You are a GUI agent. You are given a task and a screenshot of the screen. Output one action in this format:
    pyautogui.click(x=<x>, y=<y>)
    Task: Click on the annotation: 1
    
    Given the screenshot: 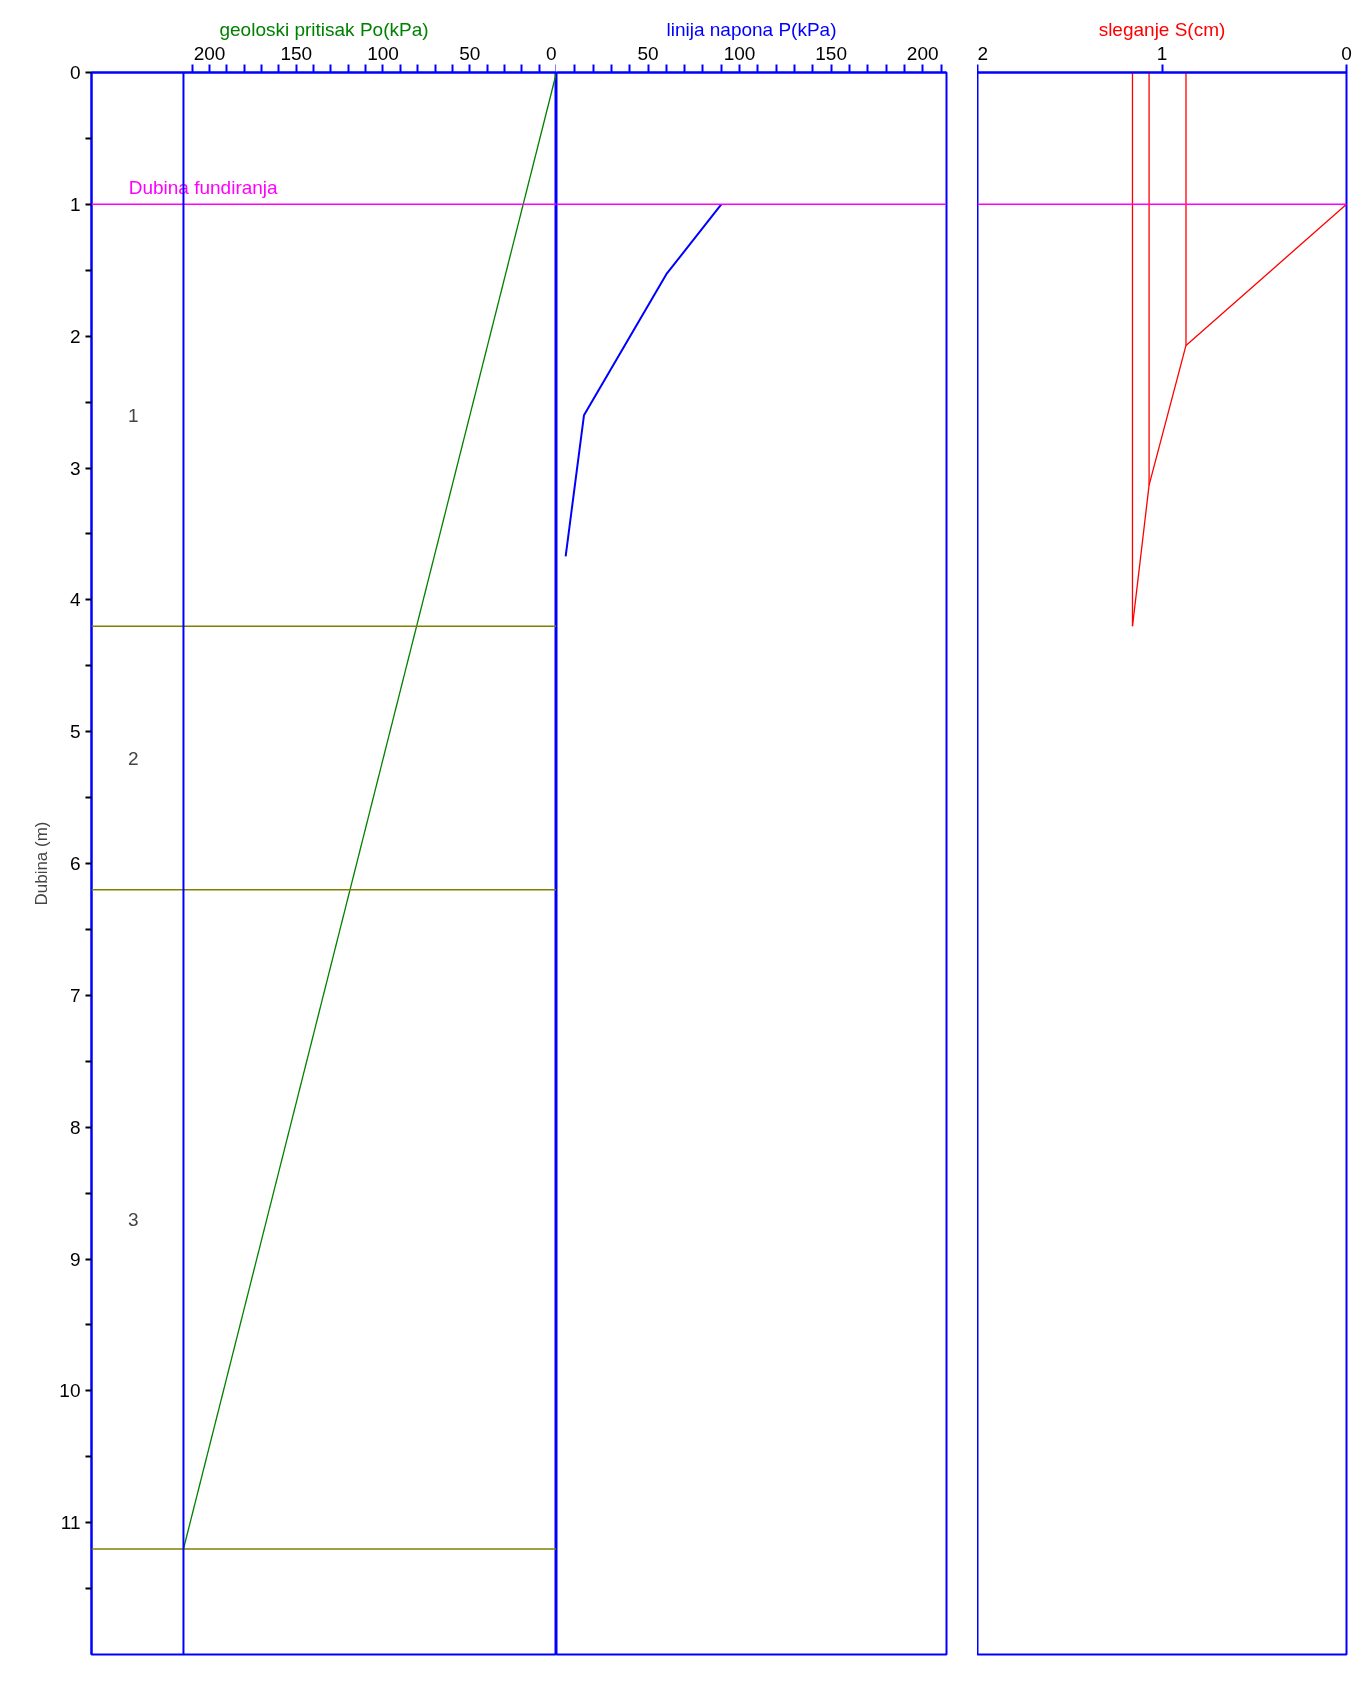 What is the action you would take?
    pyautogui.click(x=133, y=415)
    